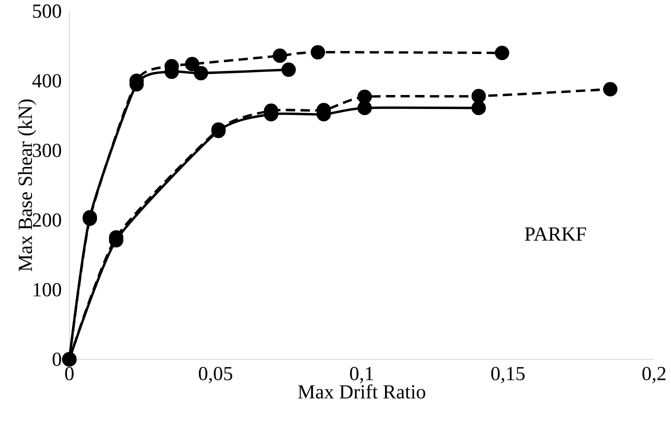 The image size is (671, 423). I want to click on y-tick-label: 300, so click(47, 150).